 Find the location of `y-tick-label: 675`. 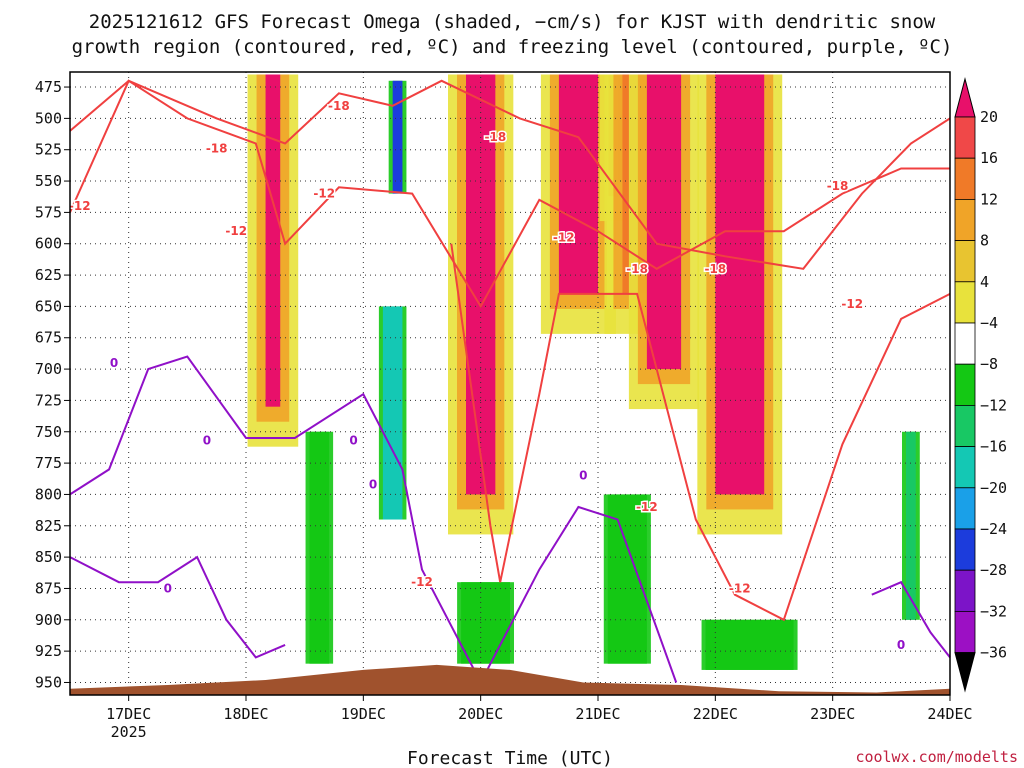

y-tick-label: 675 is located at coordinates (48, 338).